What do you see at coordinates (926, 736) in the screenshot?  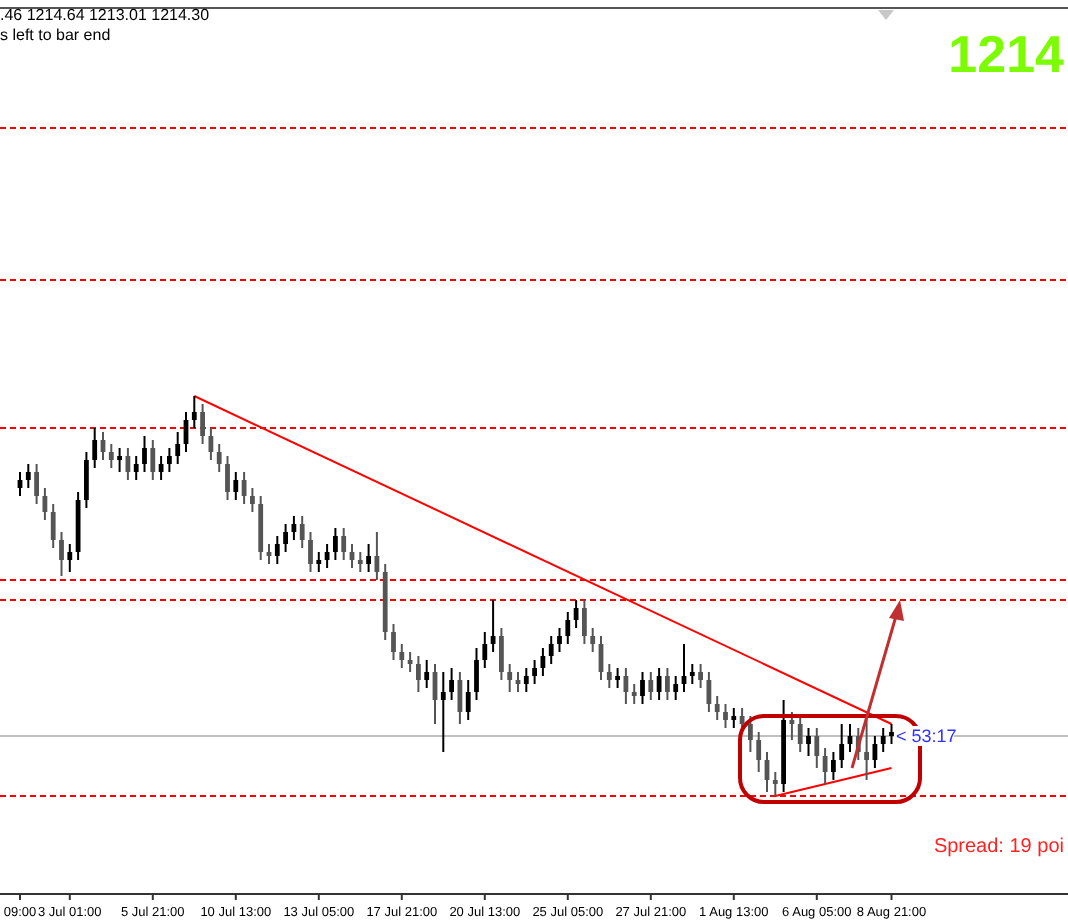 I see `text: < 53:17` at bounding box center [926, 736].